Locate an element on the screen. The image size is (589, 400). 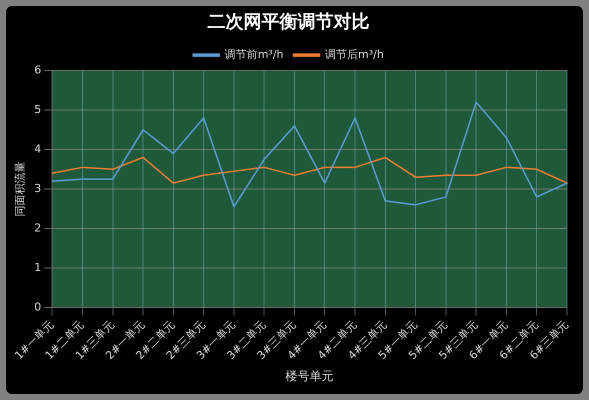
y-tick-label: 2 is located at coordinates (38, 227).